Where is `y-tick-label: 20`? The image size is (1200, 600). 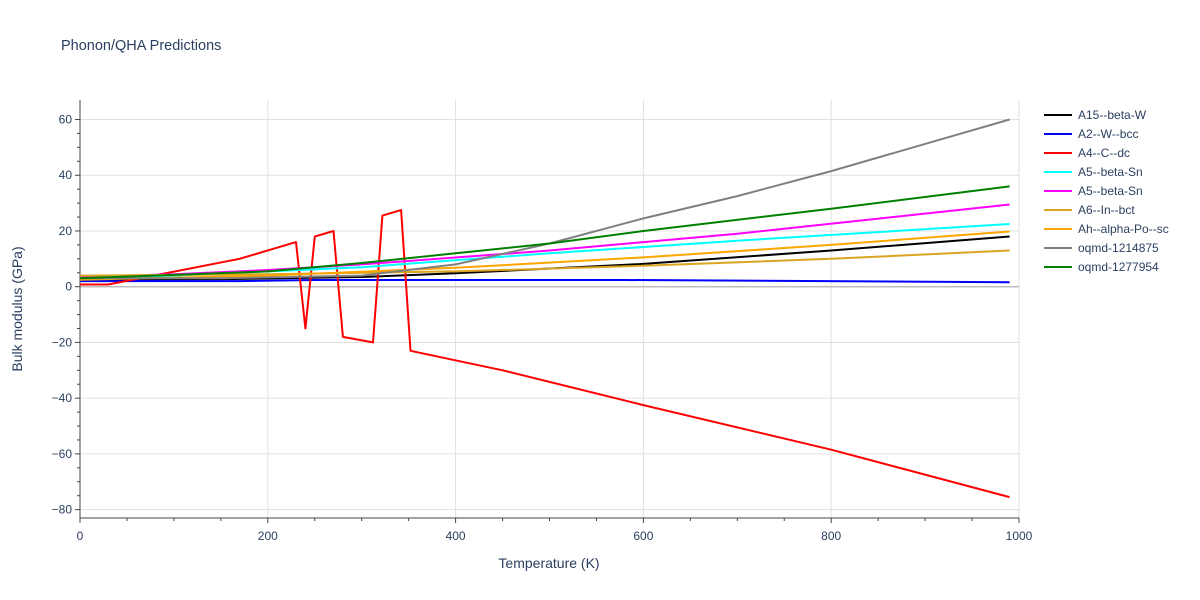
y-tick-label: 20 is located at coordinates (66, 231).